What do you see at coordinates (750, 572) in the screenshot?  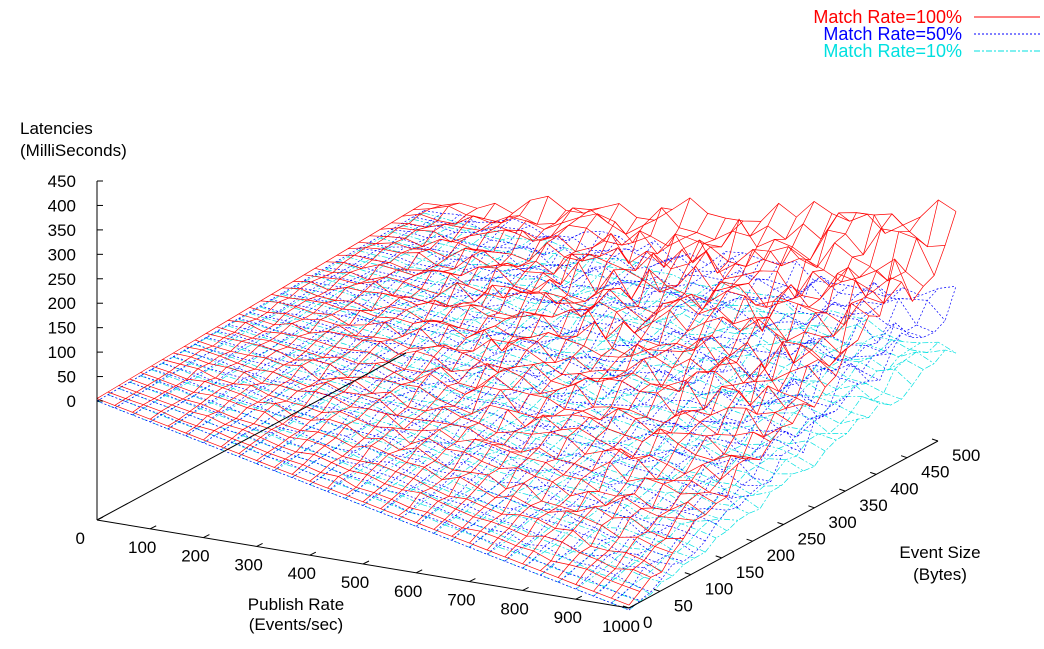 I see `y-tick-label: 150` at bounding box center [750, 572].